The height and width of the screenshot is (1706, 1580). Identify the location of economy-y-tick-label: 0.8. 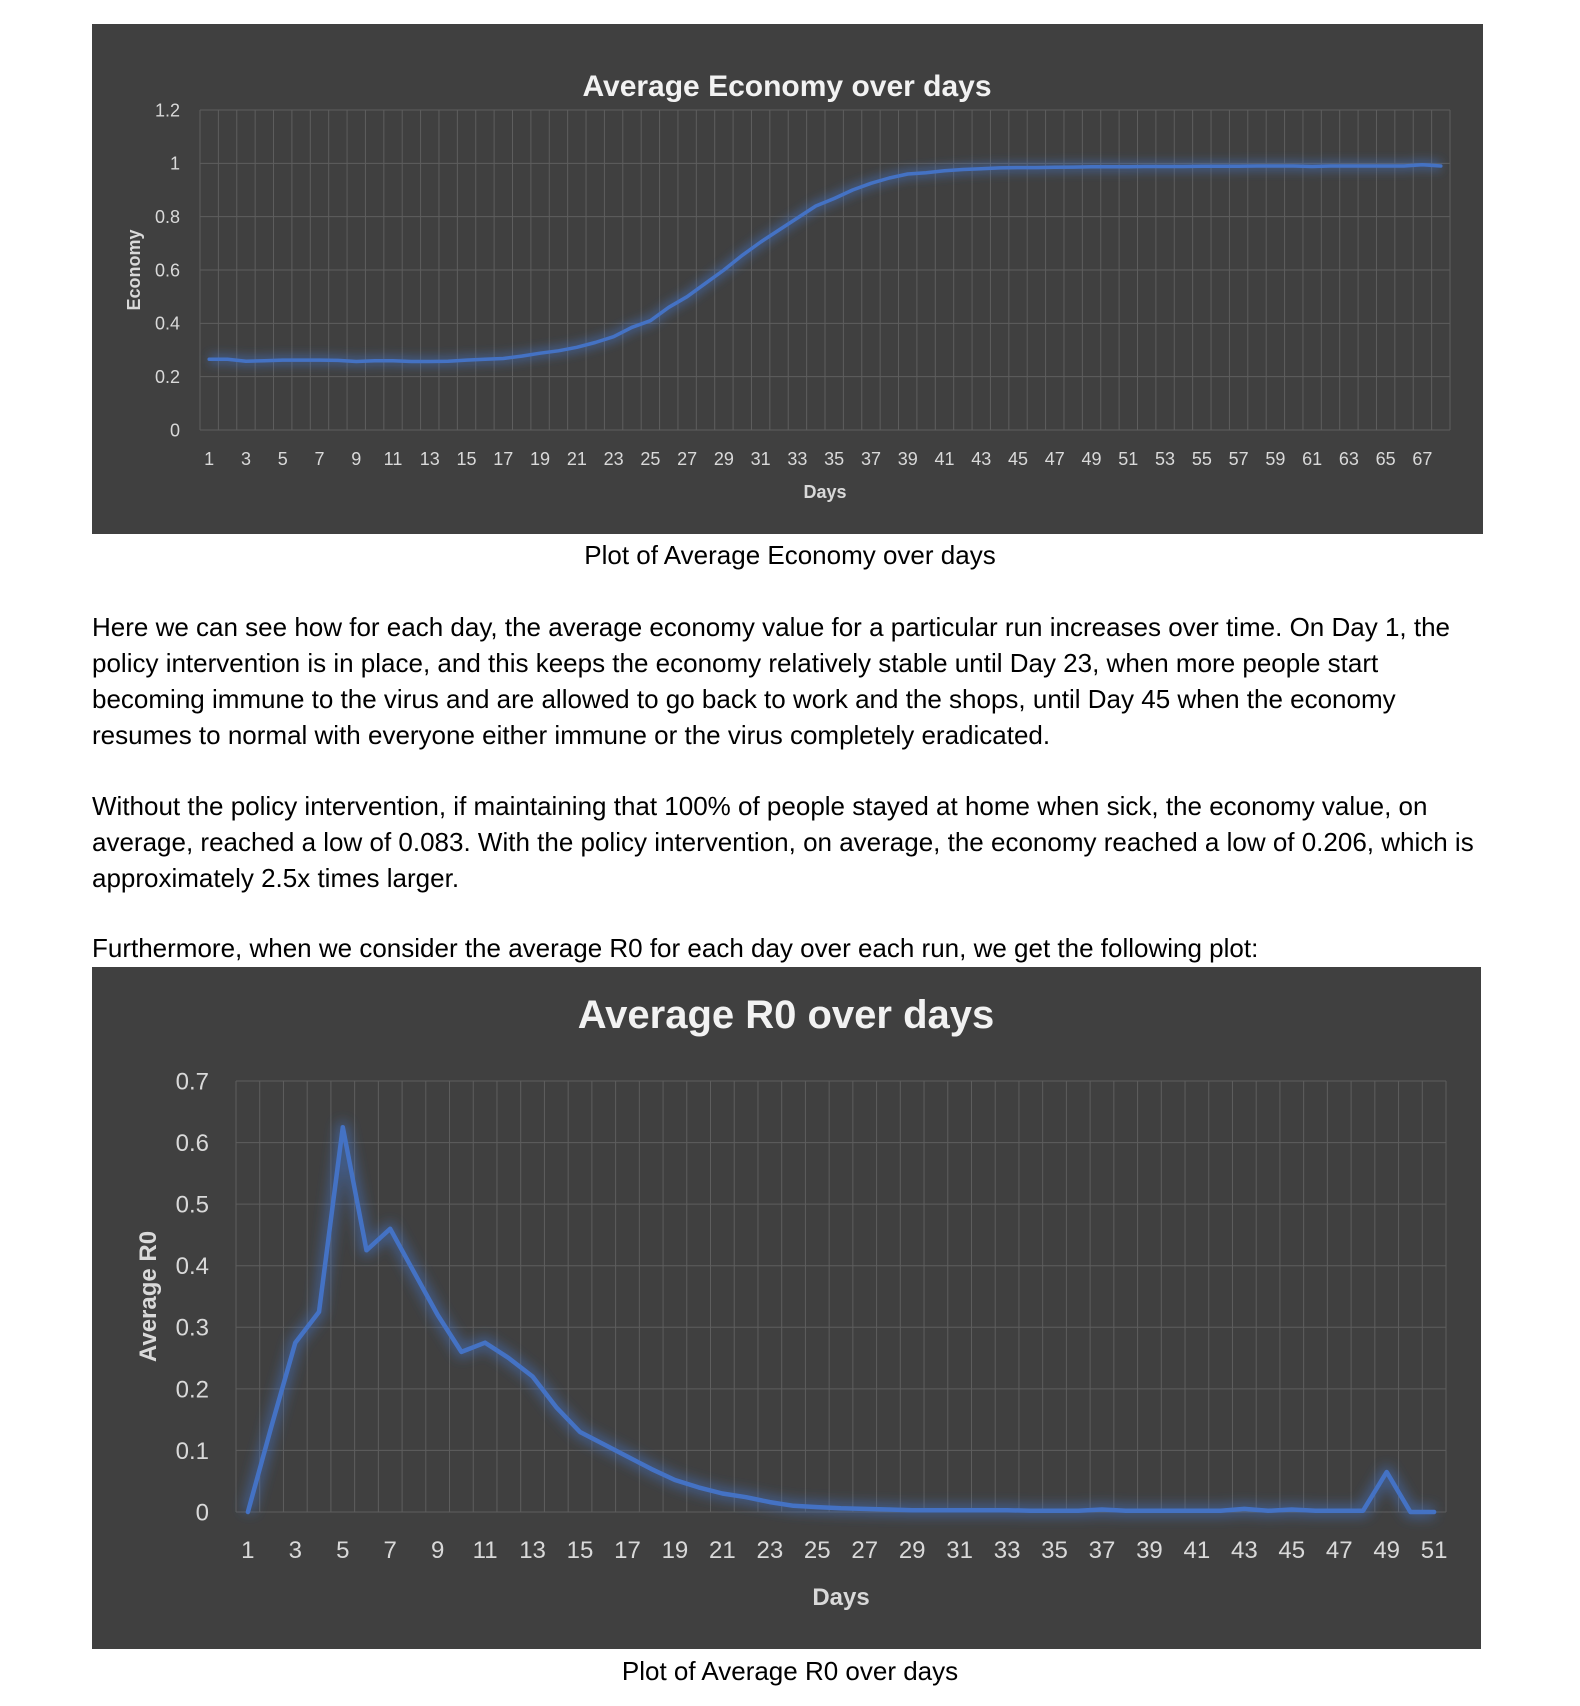
(167, 217).